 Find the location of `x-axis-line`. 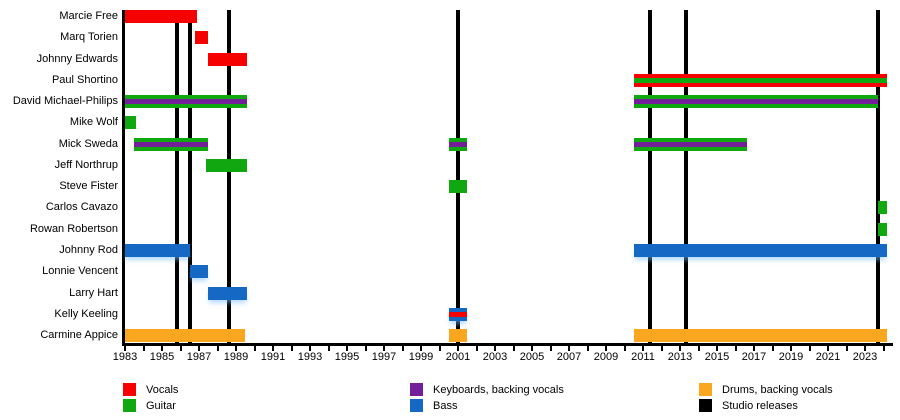

x-axis-line is located at coordinates (507, 344).